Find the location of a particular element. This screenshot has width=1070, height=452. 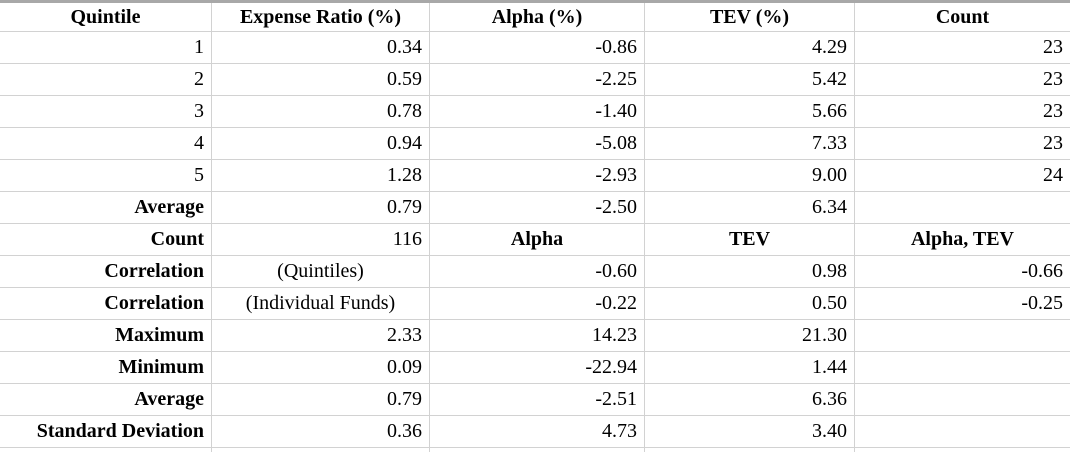

column-header-expense-ratio: Expense Ratio (%) is located at coordinates (321, 17).